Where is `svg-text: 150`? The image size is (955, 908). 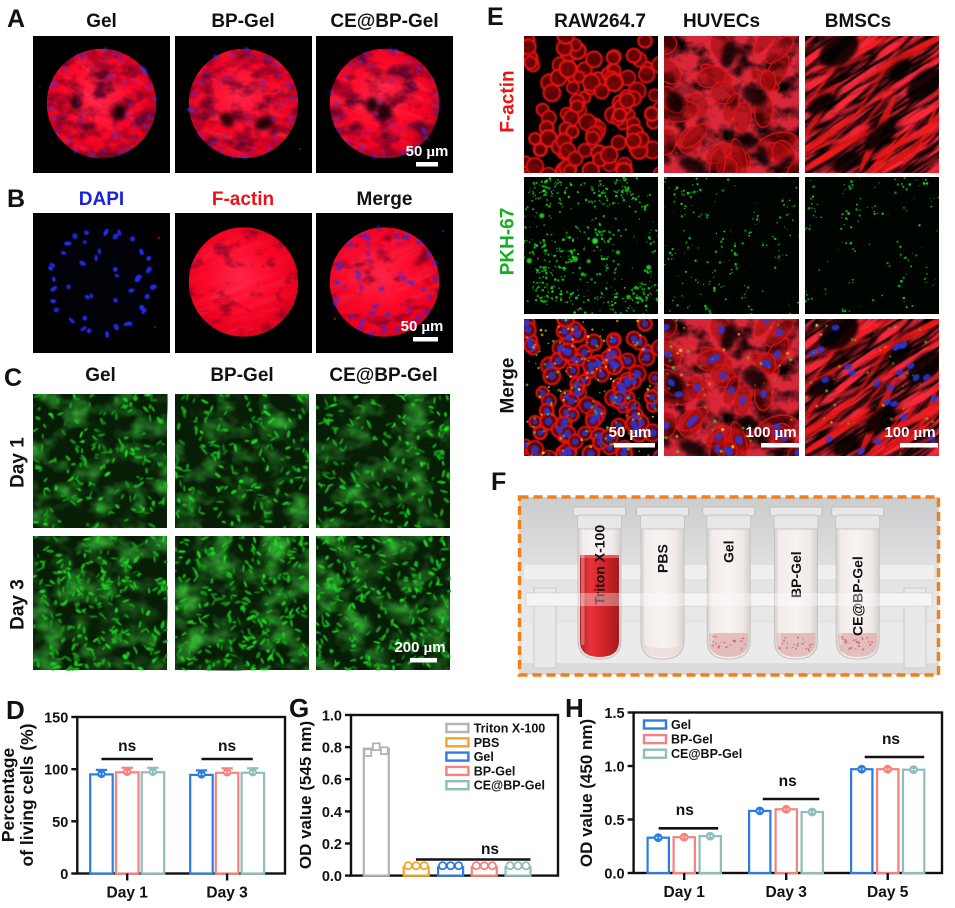 svg-text: 150 is located at coordinates (56, 719).